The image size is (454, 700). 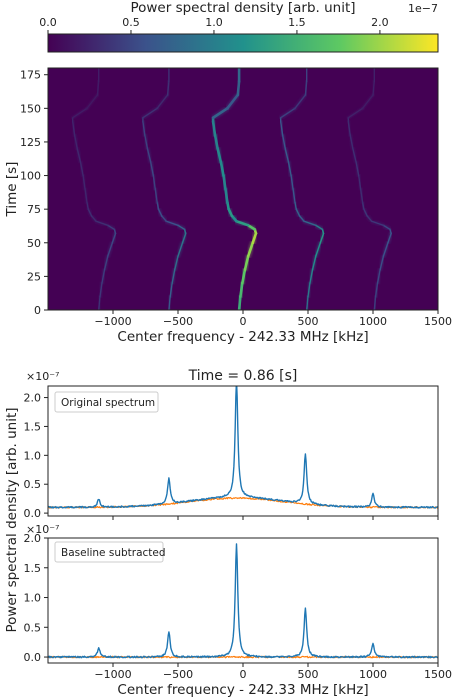 I want to click on heatmap-x-ticks: −1000 −500 0 500 1000 1500, so click(x=273, y=319).